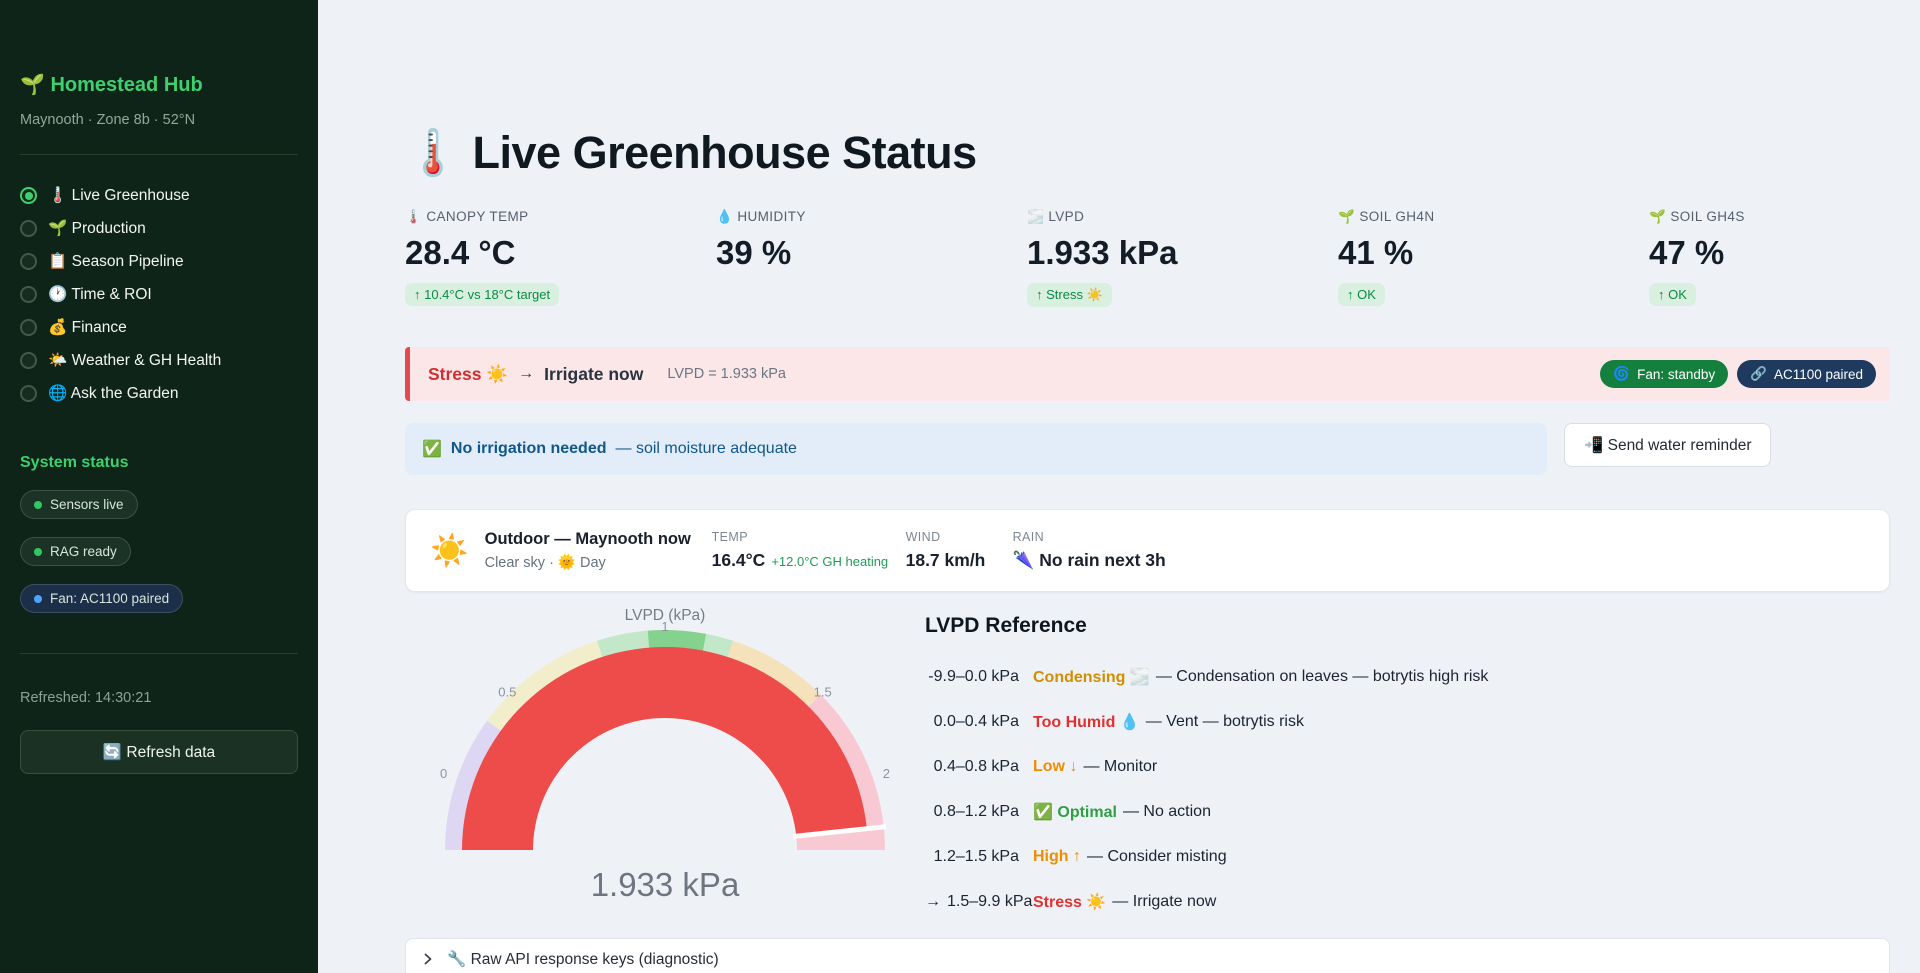 This screenshot has width=1920, height=973. Describe the element at coordinates (923, 537) in the screenshot. I see `wind-label: WIND` at that location.